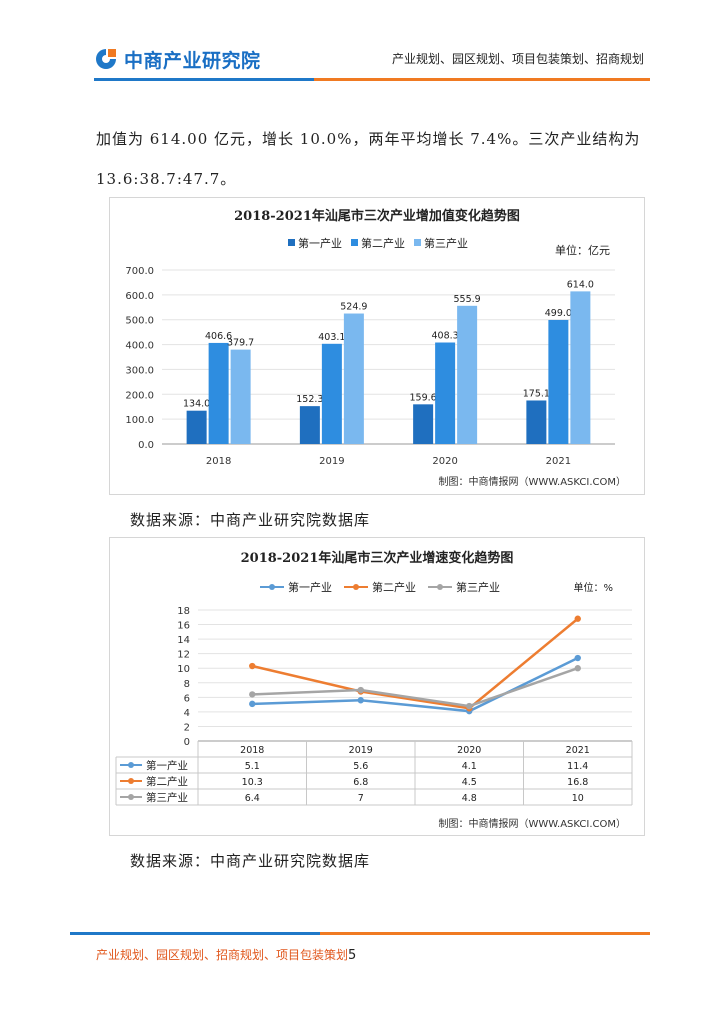  Describe the element at coordinates (240, 343) in the screenshot. I see `data-label: 379.7` at that location.